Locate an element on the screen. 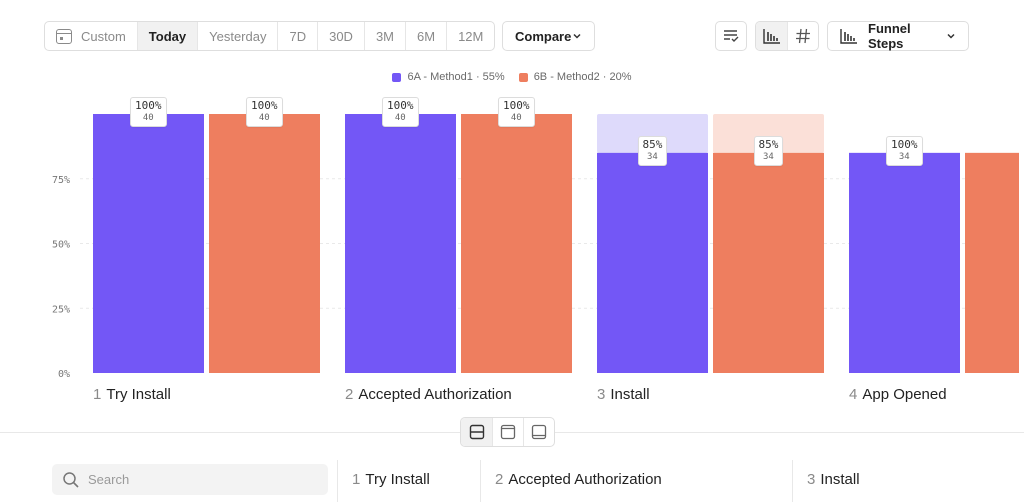 The image size is (1024, 502). column-header-accepted-authorization: 2 Accepted Authorization is located at coordinates (578, 479).